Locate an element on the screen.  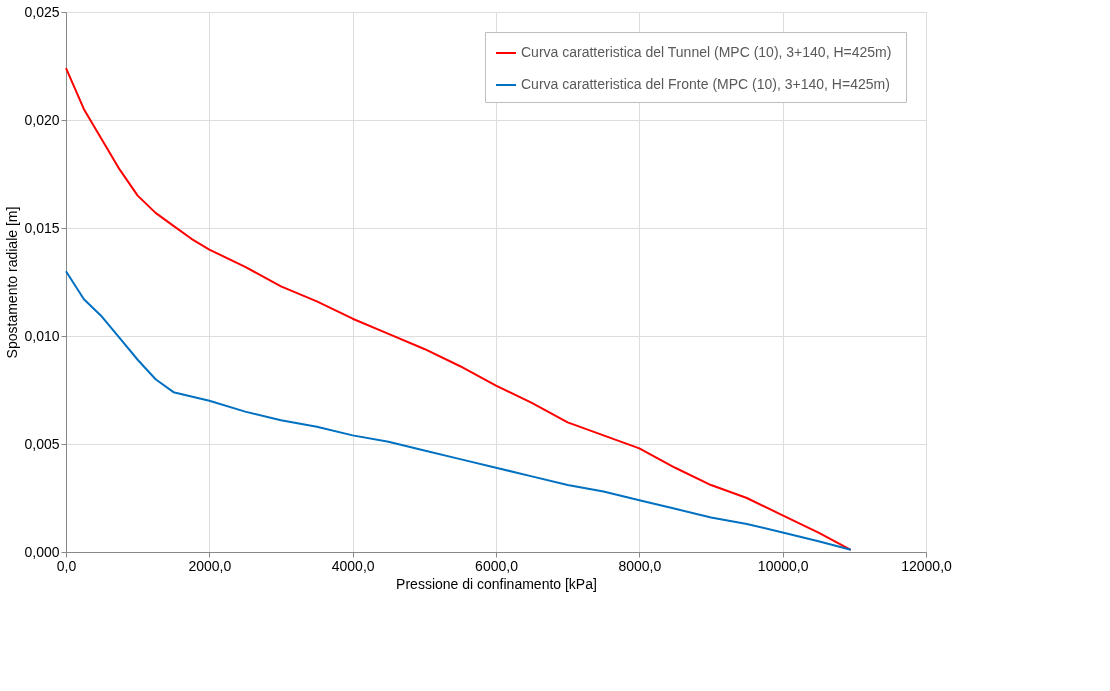
y-axis-title: Spostamento radiale [m] is located at coordinates (12, 282).